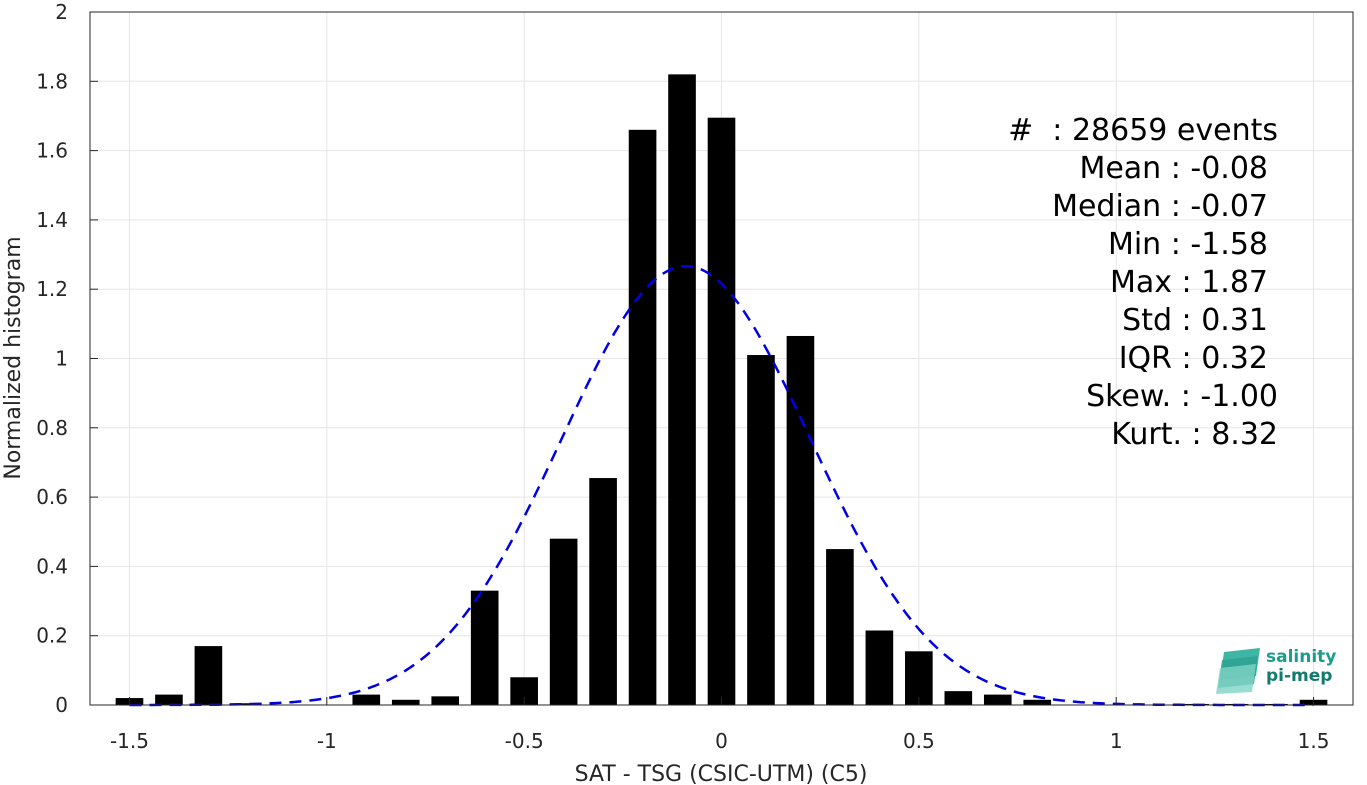 This screenshot has width=1367, height=785. I want to click on x-tick-label: -1.5, so click(129, 741).